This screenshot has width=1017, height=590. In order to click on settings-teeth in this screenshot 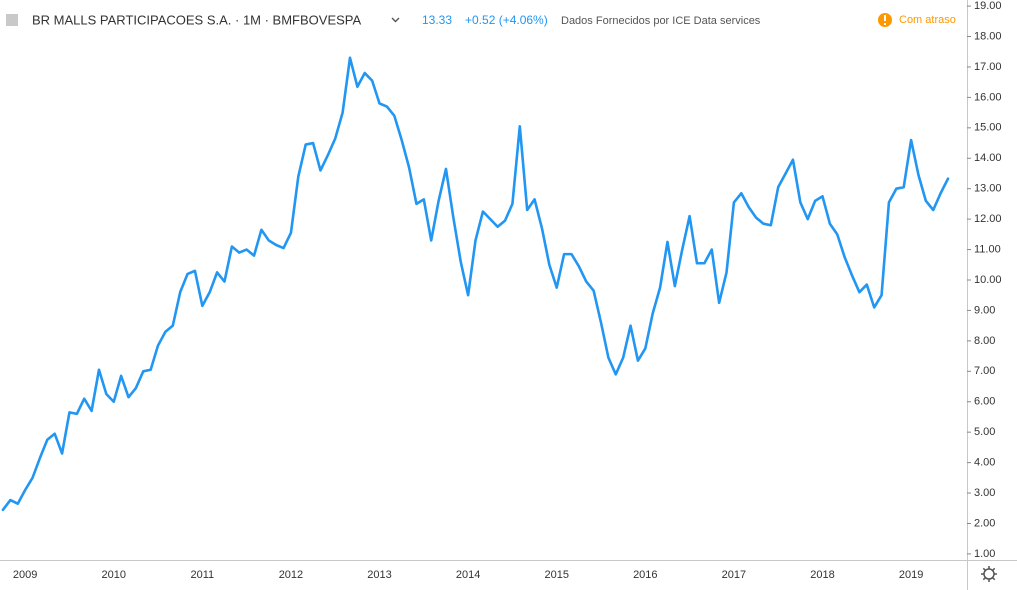, I will do `click(989, 574)`.